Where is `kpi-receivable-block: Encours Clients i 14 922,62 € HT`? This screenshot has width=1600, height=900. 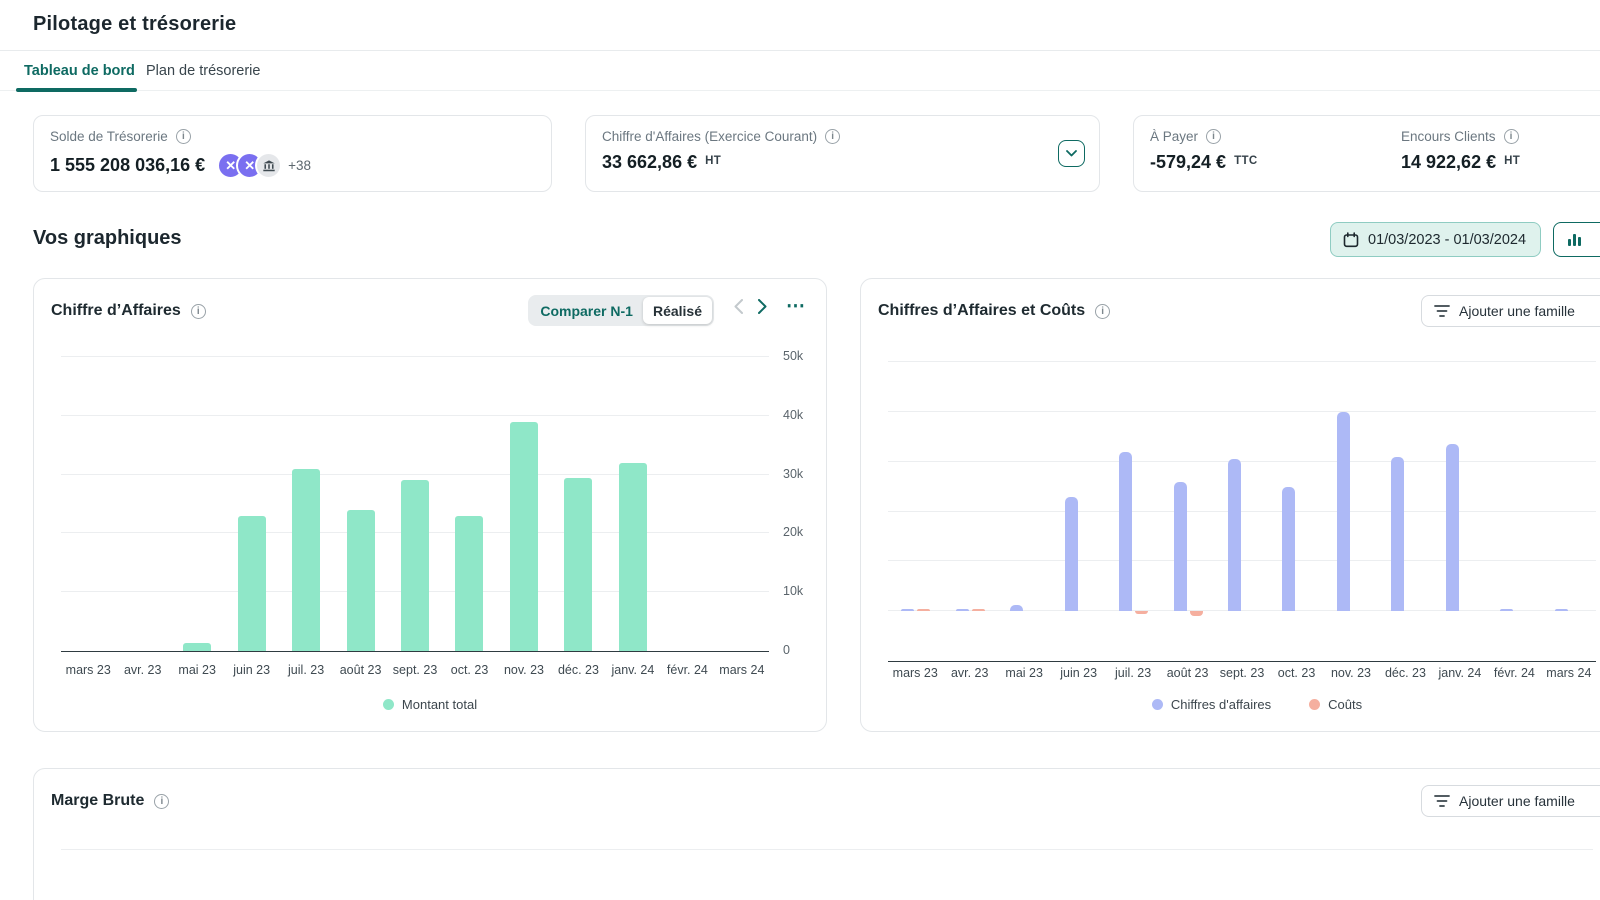
kpi-receivable-block: Encours Clients i 14 922,62 € HT is located at coordinates (1500, 153).